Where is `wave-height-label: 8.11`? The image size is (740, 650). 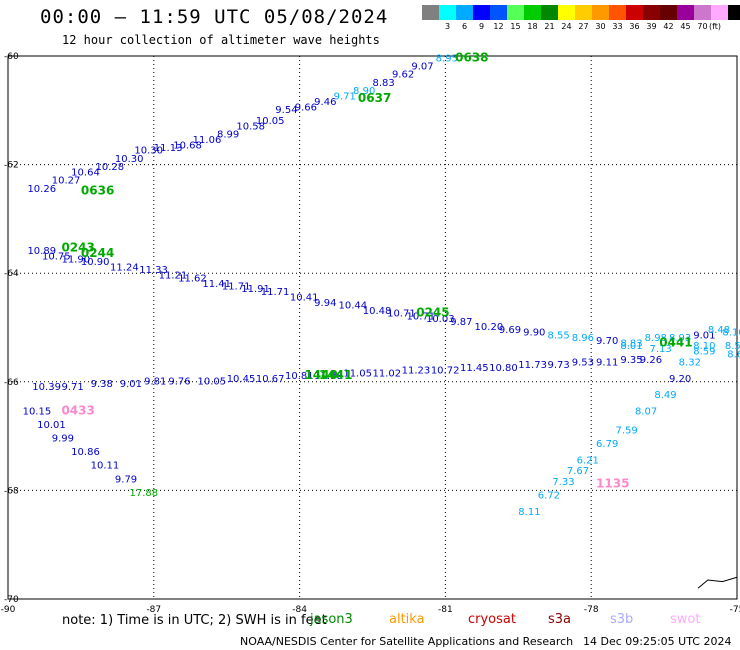
wave-height-label: 8.11 is located at coordinates (529, 512).